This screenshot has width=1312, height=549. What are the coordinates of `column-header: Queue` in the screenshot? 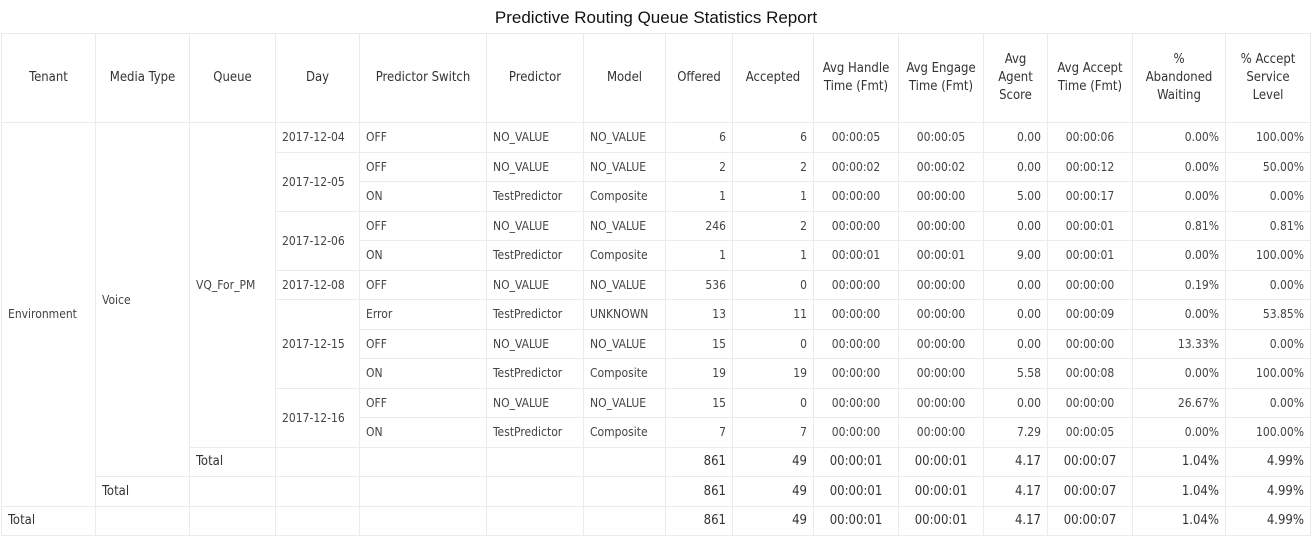 It's located at (232, 78).